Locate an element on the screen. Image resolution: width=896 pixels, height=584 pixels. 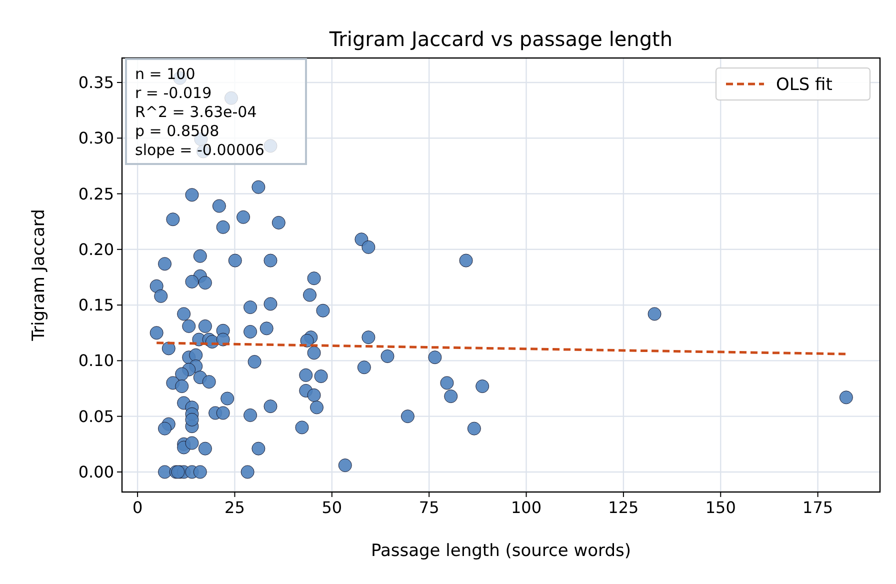
y-tick-label: 0.35 is located at coordinates (96, 82).